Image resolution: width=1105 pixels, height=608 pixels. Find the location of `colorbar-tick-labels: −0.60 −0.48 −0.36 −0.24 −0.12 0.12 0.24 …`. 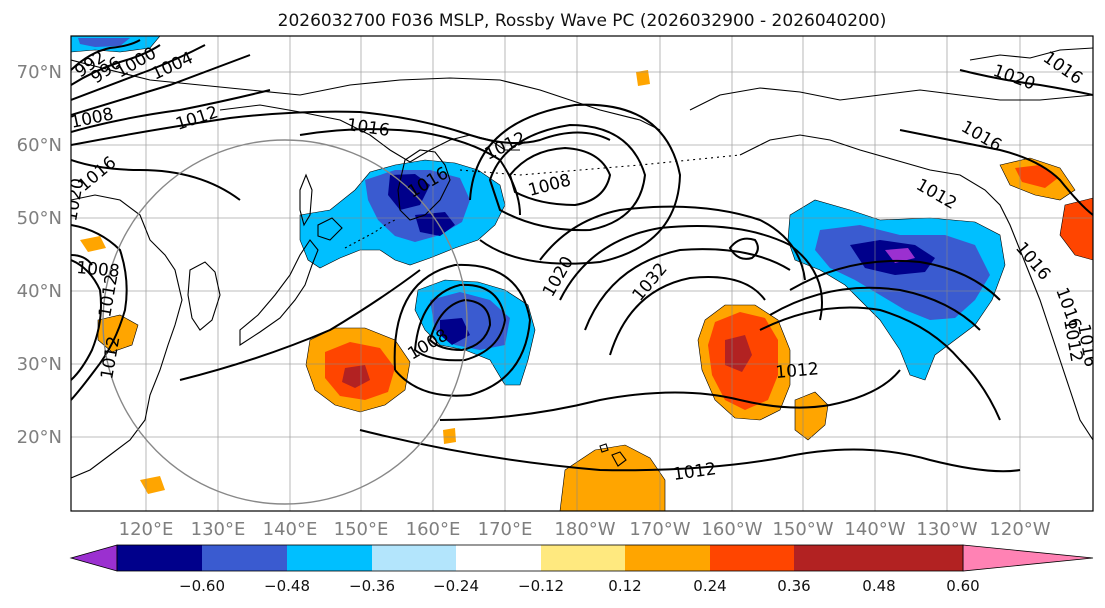

colorbar-tick-labels: −0.60 −0.48 −0.36 −0.24 −0.12 0.12 0.24 … is located at coordinates (579, 586).